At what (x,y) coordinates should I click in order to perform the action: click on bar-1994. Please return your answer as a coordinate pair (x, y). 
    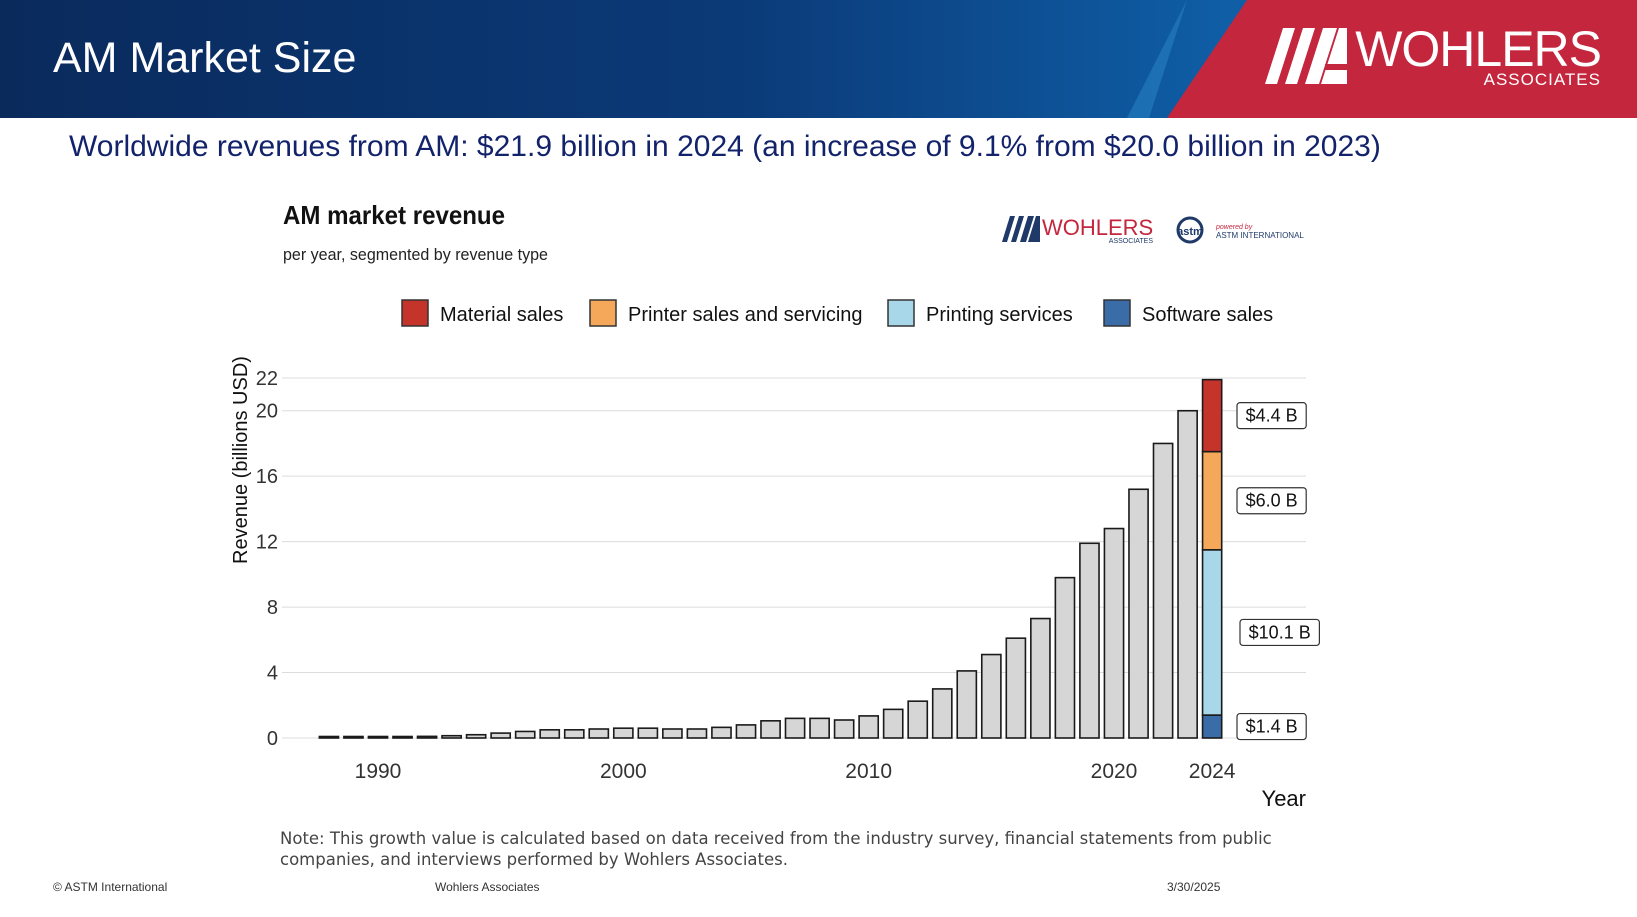
    Looking at the image, I should click on (476, 736).